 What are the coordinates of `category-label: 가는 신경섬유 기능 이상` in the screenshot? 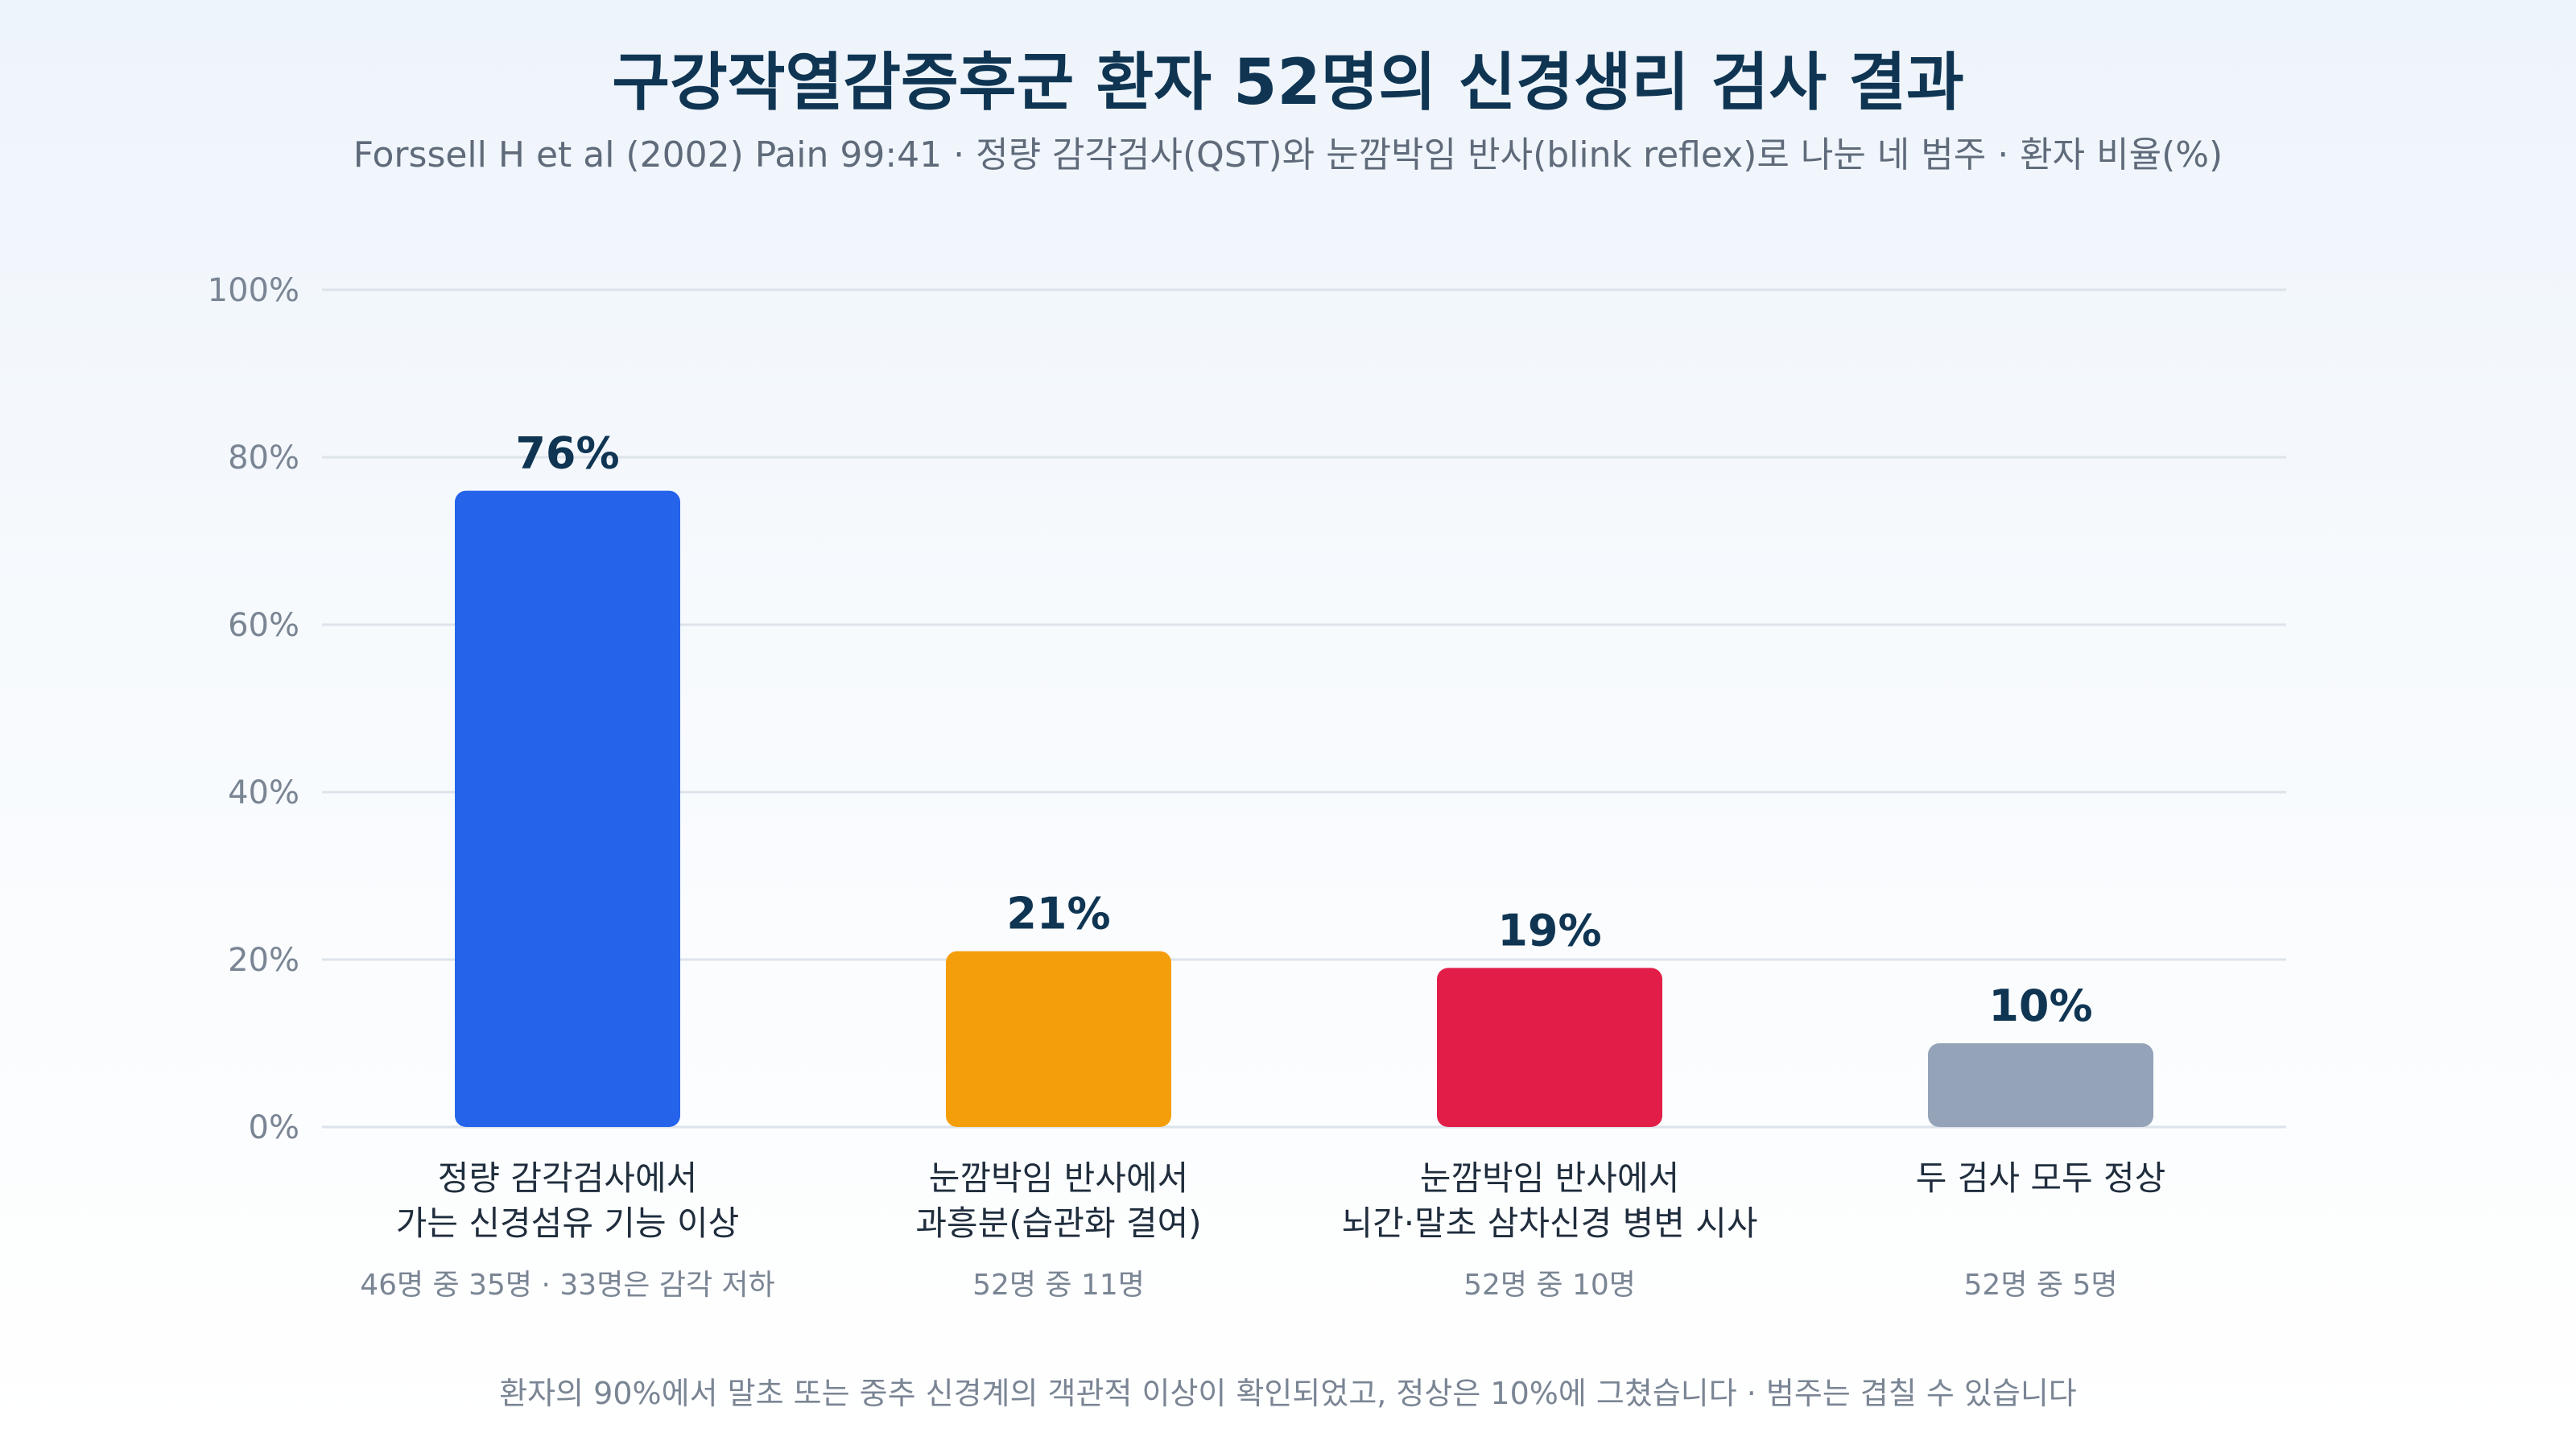 It's located at (567, 1223).